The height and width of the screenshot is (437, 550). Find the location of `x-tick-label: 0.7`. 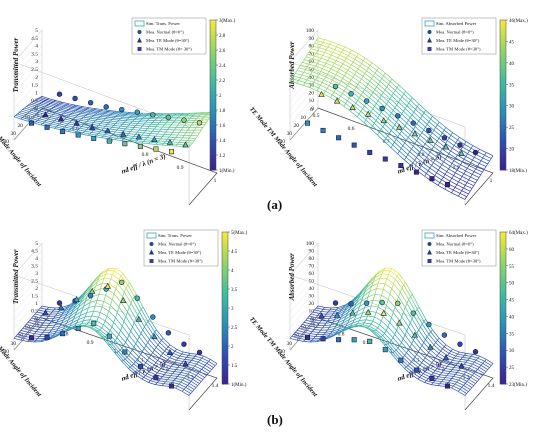

x-tick-label: 0.7 is located at coordinates (40, 326).